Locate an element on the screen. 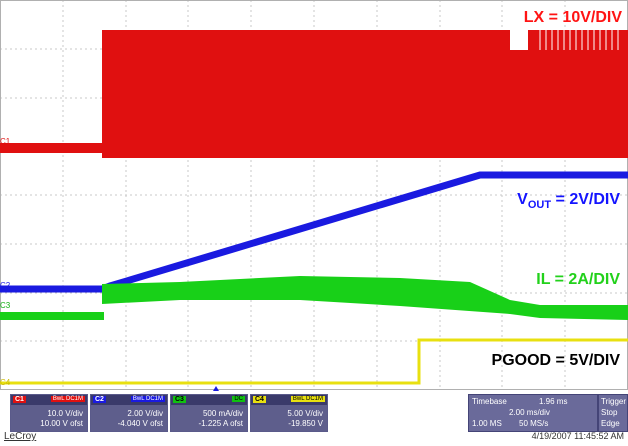 The height and width of the screenshot is (446, 628). il-trace-idle is located at coordinates (52, 316).